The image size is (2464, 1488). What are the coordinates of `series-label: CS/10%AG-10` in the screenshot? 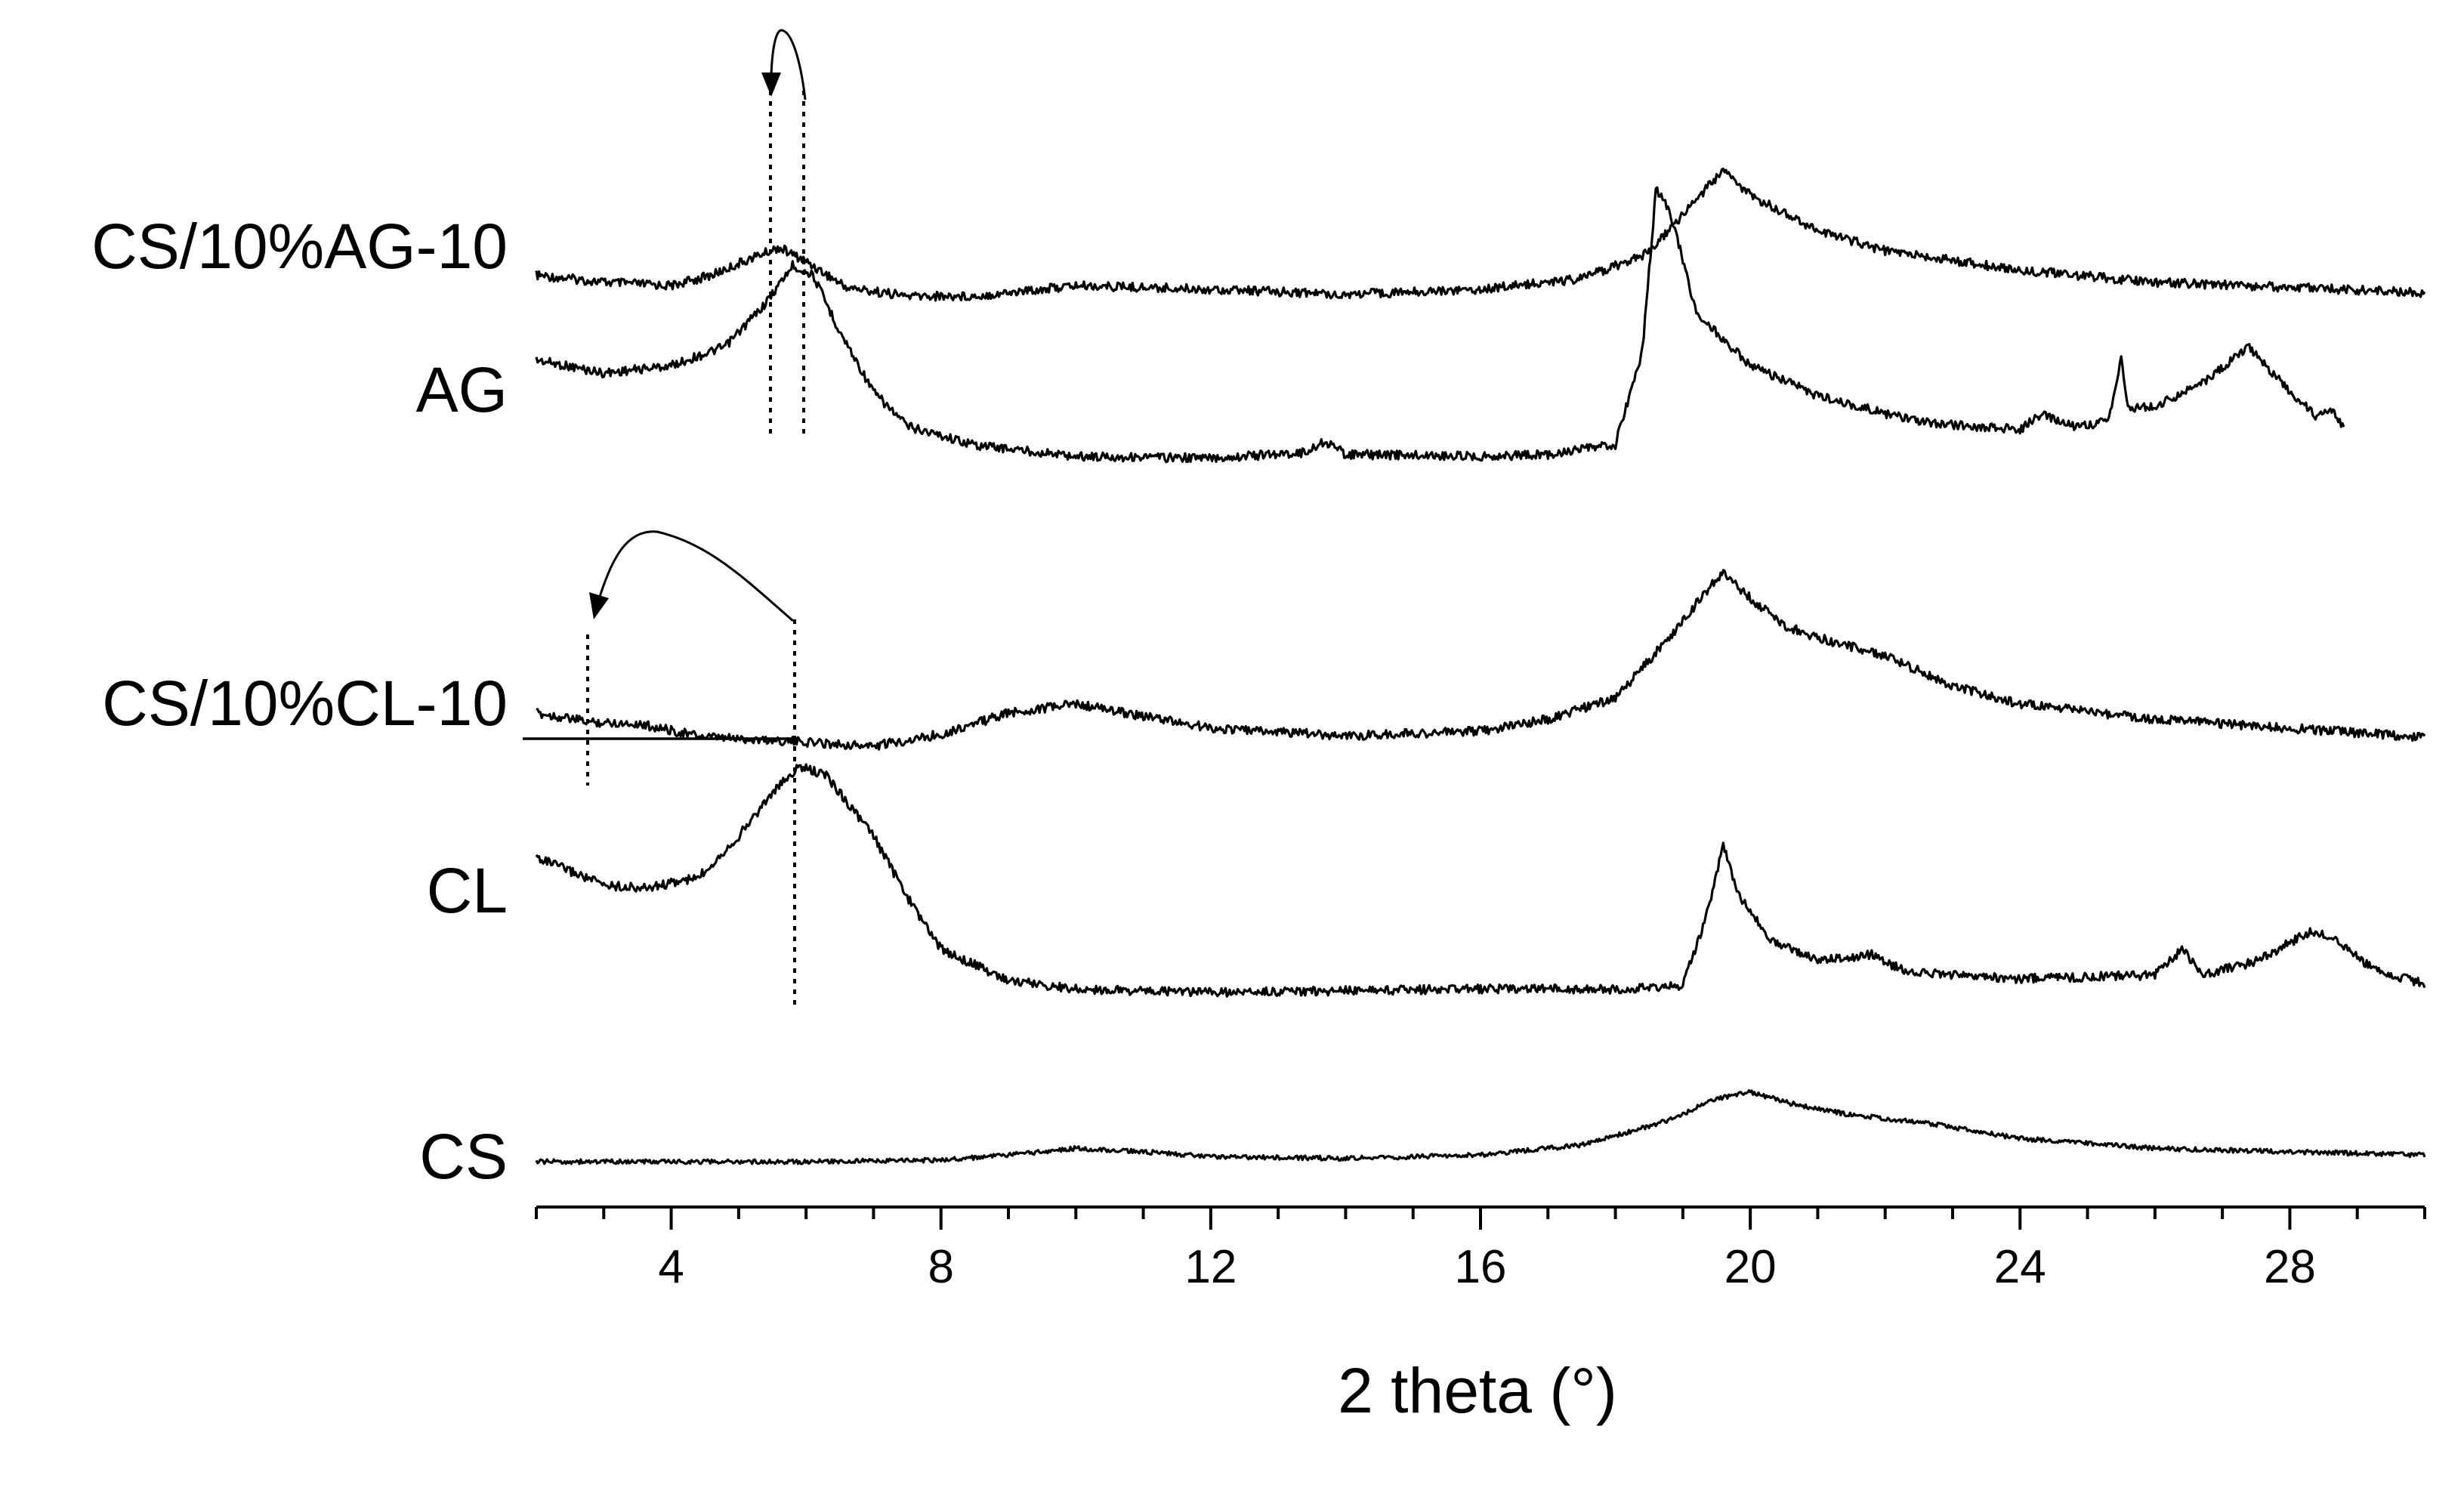 It's located at (300, 246).